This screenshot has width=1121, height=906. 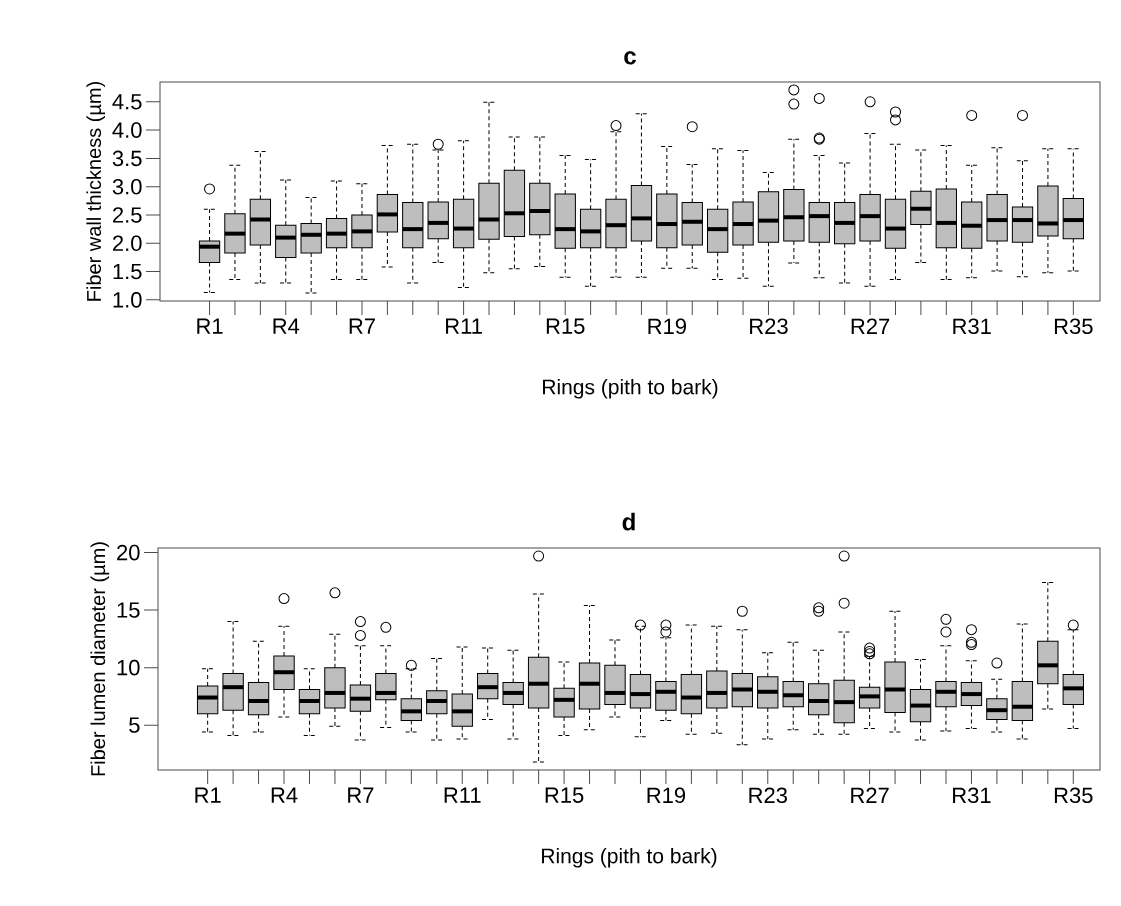 What do you see at coordinates (628, 521) in the screenshot?
I see `chart-title: d` at bounding box center [628, 521].